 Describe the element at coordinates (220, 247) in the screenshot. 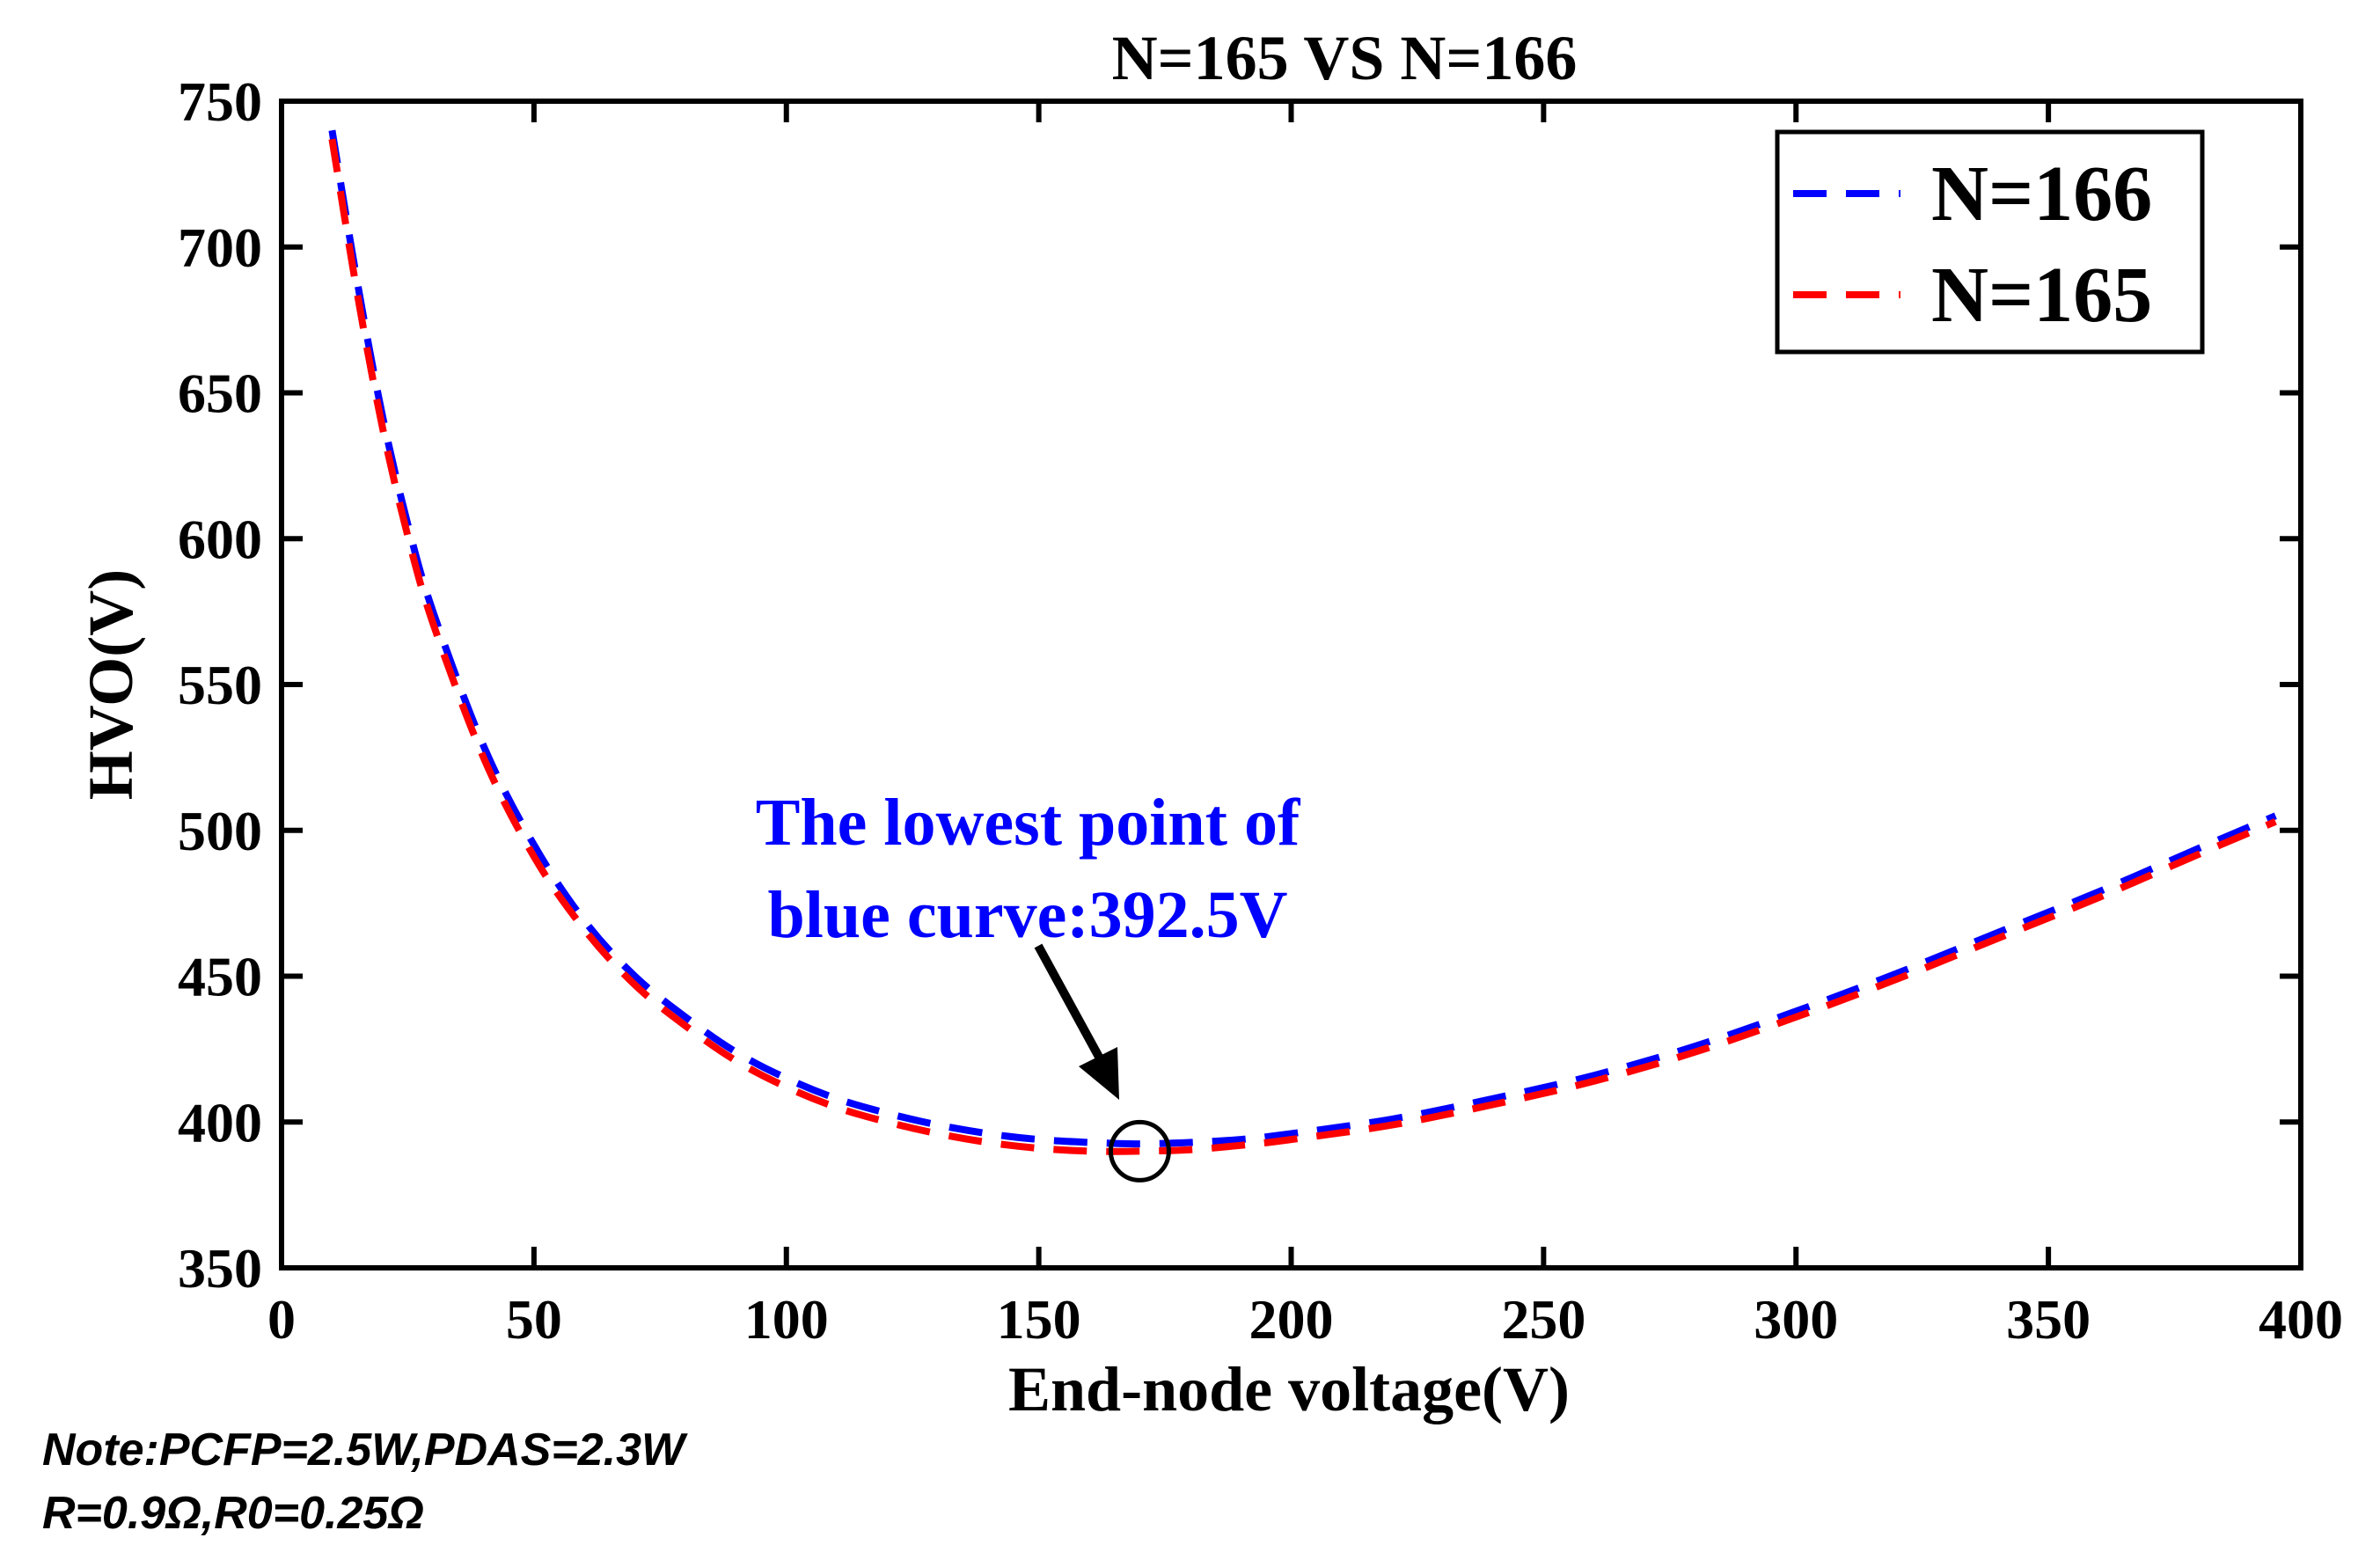

I see `y-tick-label-700: 700` at that location.